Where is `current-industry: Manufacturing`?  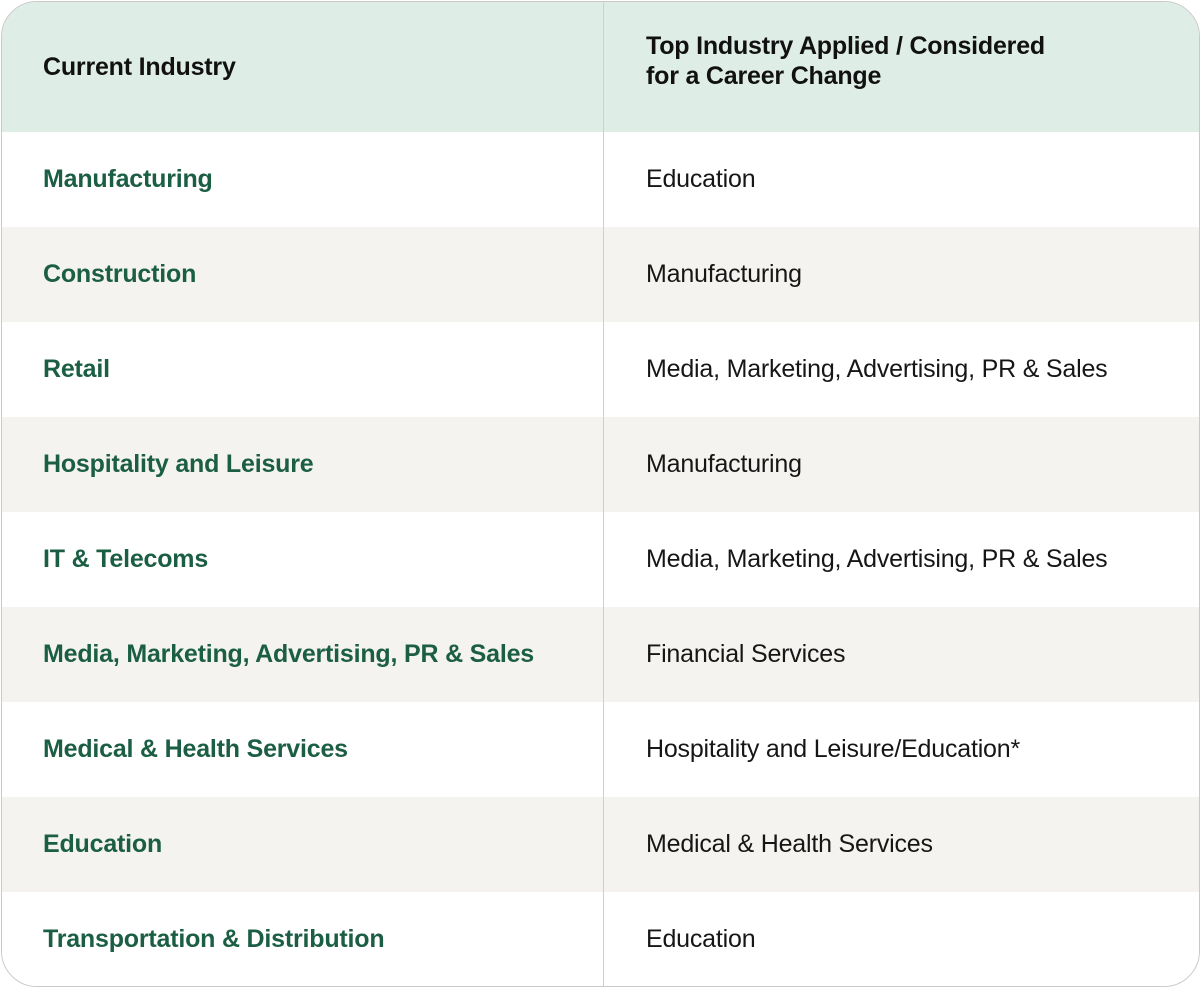 current-industry: Manufacturing is located at coordinates (128, 179).